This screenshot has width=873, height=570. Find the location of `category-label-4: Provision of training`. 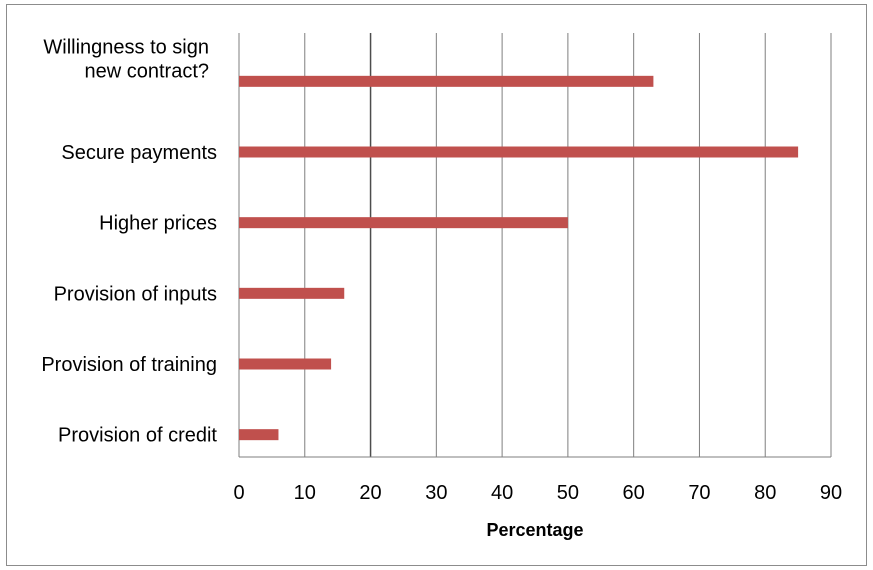

category-label-4: Provision of training is located at coordinates (129, 365).